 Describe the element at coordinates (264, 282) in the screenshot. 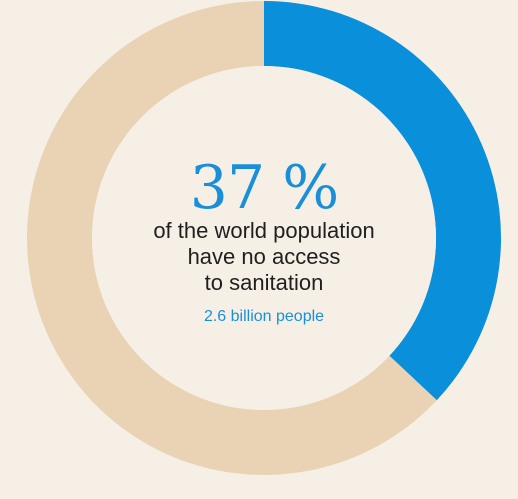

I see `description-line-3: to sanitation` at that location.